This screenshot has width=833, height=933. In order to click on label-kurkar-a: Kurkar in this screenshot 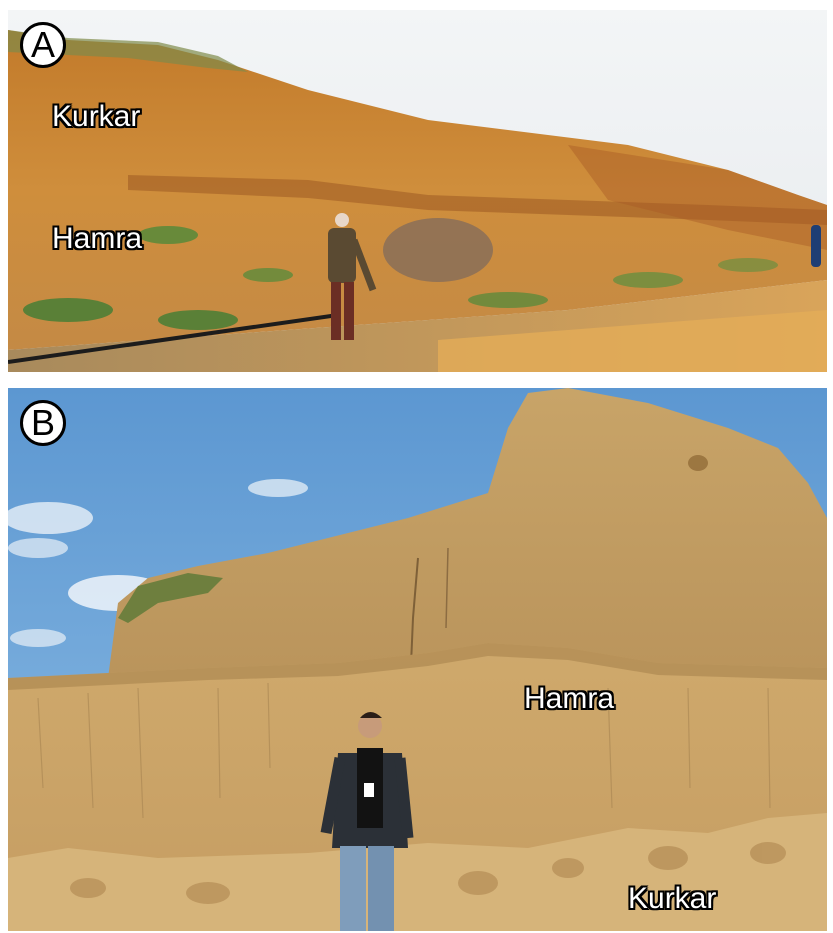, I will do `click(96, 117)`.